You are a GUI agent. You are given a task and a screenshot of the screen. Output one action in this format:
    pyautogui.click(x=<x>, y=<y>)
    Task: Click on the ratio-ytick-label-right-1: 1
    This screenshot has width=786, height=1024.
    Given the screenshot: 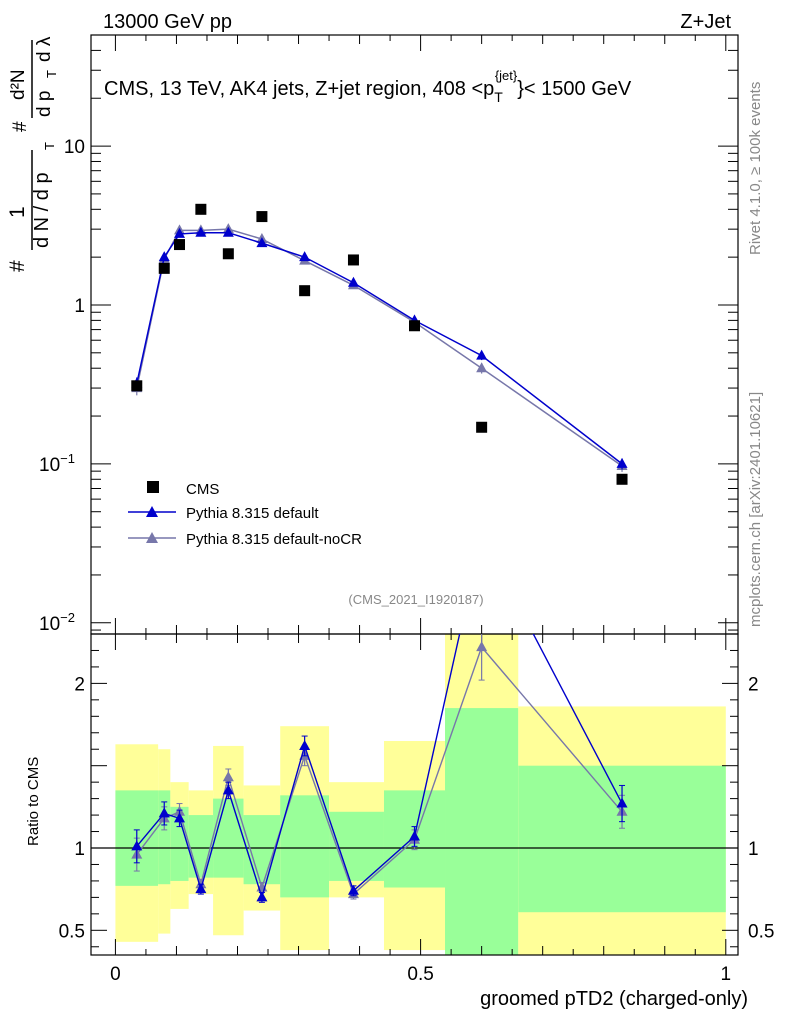 What is the action you would take?
    pyautogui.click(x=753, y=849)
    